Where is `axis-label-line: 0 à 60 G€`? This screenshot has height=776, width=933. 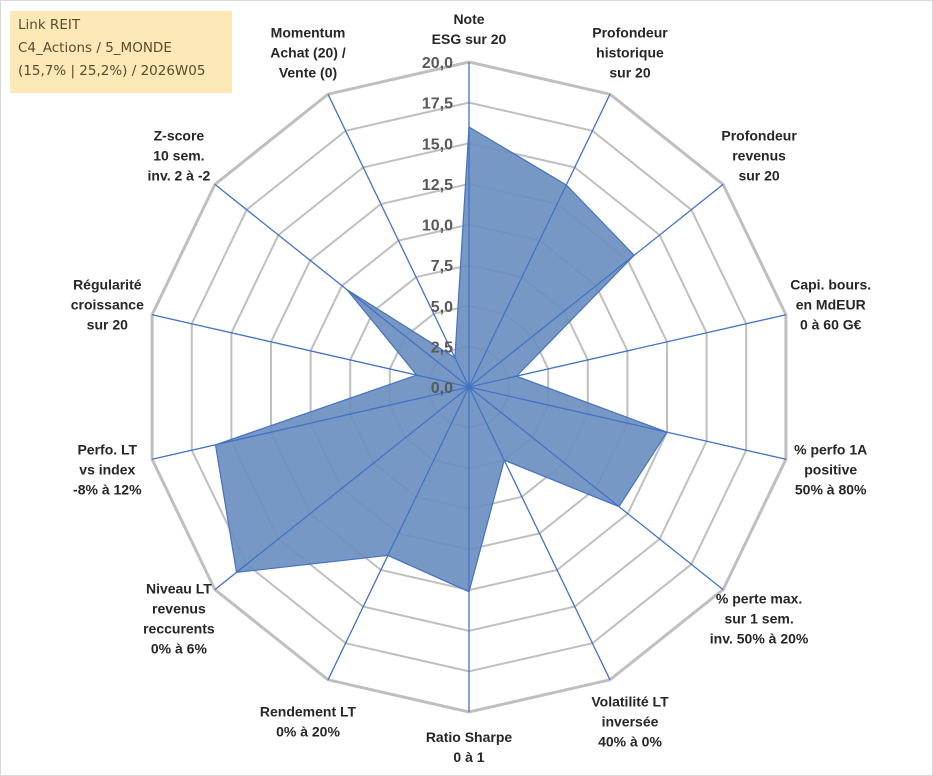
axis-label-line: 0 à 60 G€ is located at coordinates (831, 324).